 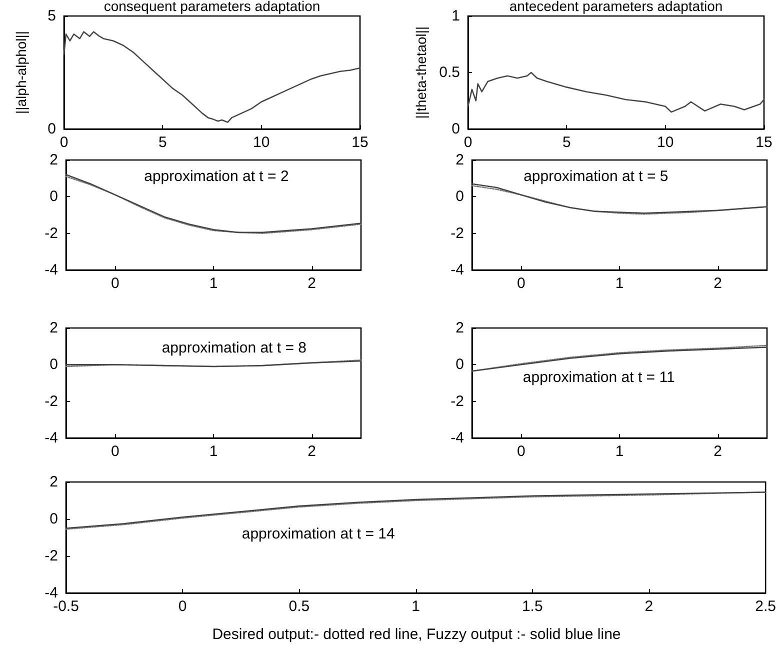 I want to click on y-tick-label: 5, so click(x=52, y=16).